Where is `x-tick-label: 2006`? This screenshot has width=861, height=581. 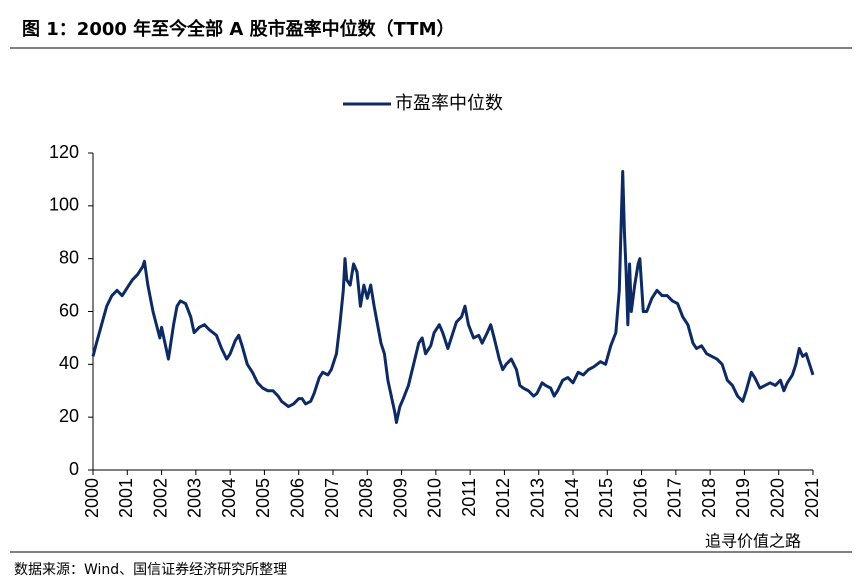
x-tick-label: 2006 is located at coordinates (297, 498).